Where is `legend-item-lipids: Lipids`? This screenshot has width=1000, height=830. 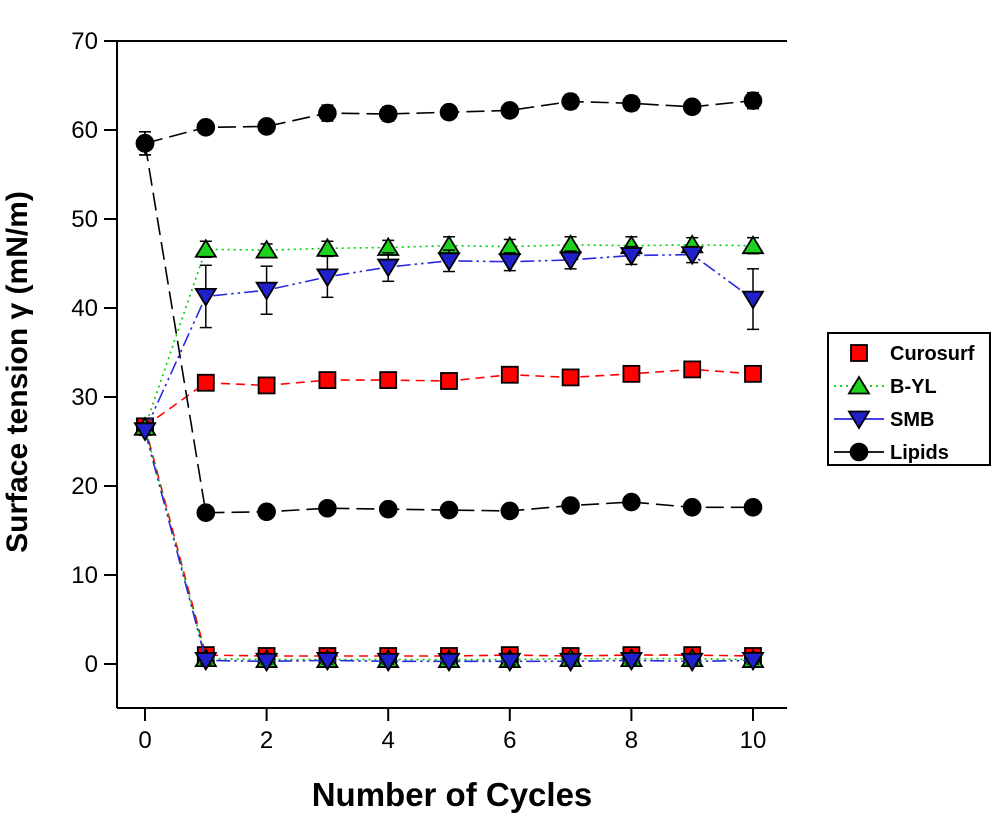
legend-item-lipids: Lipids is located at coordinates (891, 453).